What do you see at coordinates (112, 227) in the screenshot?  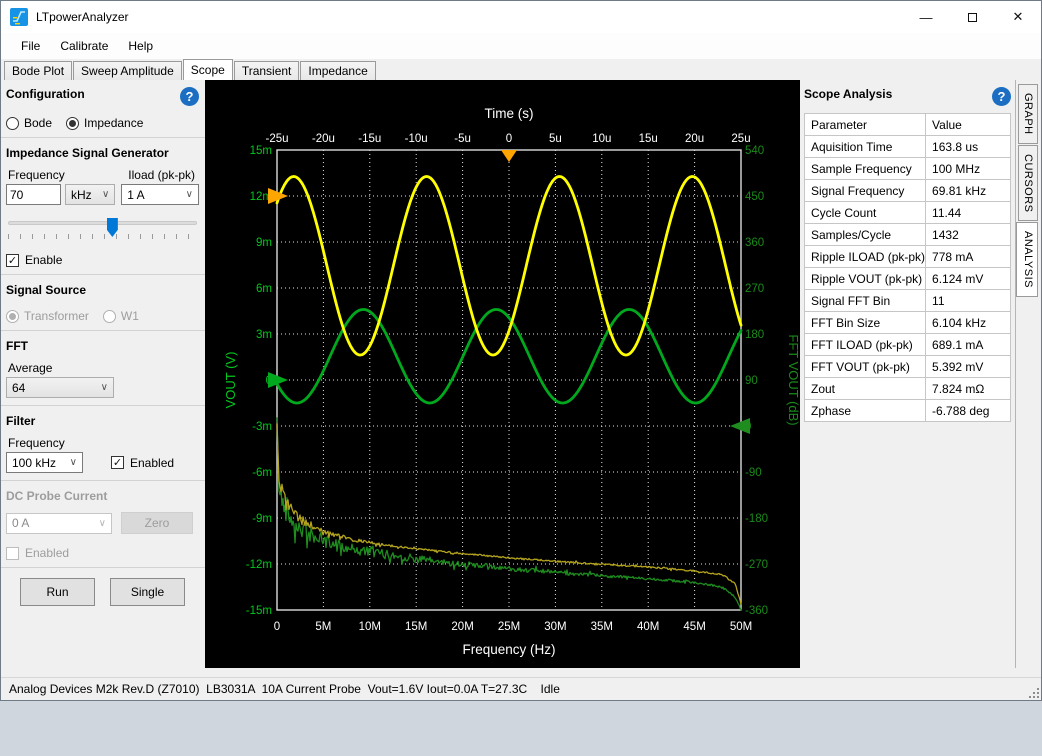 I see `slider-handle` at bounding box center [112, 227].